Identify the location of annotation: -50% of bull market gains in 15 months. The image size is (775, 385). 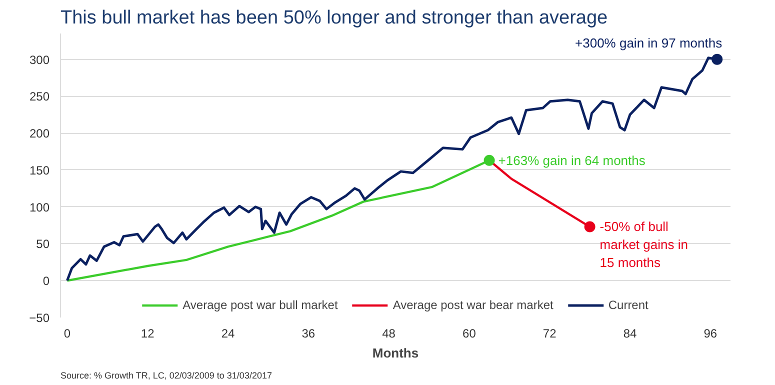
(644, 244).